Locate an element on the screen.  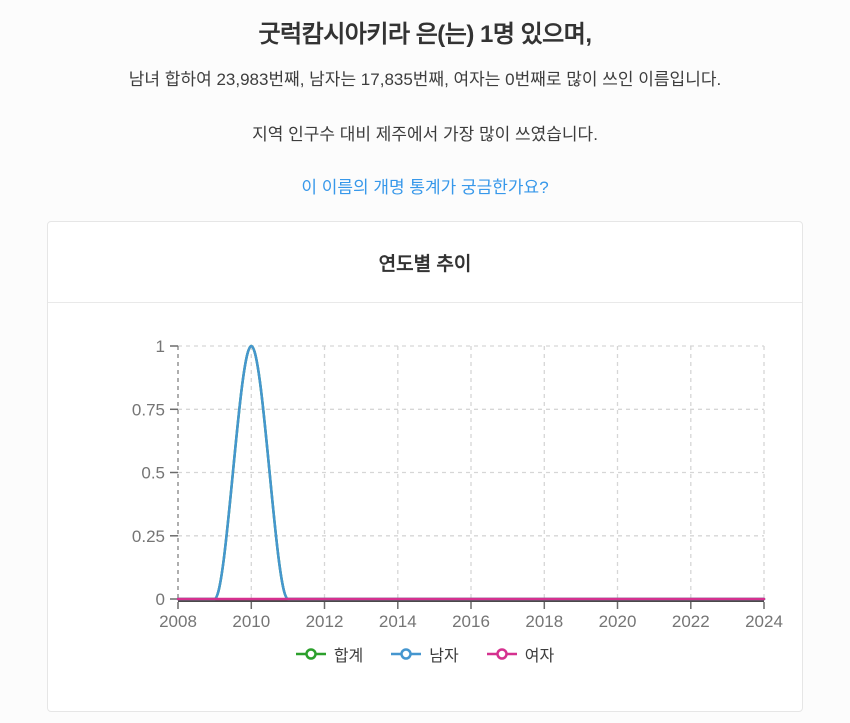
legend-label: 남자 is located at coordinates (444, 656).